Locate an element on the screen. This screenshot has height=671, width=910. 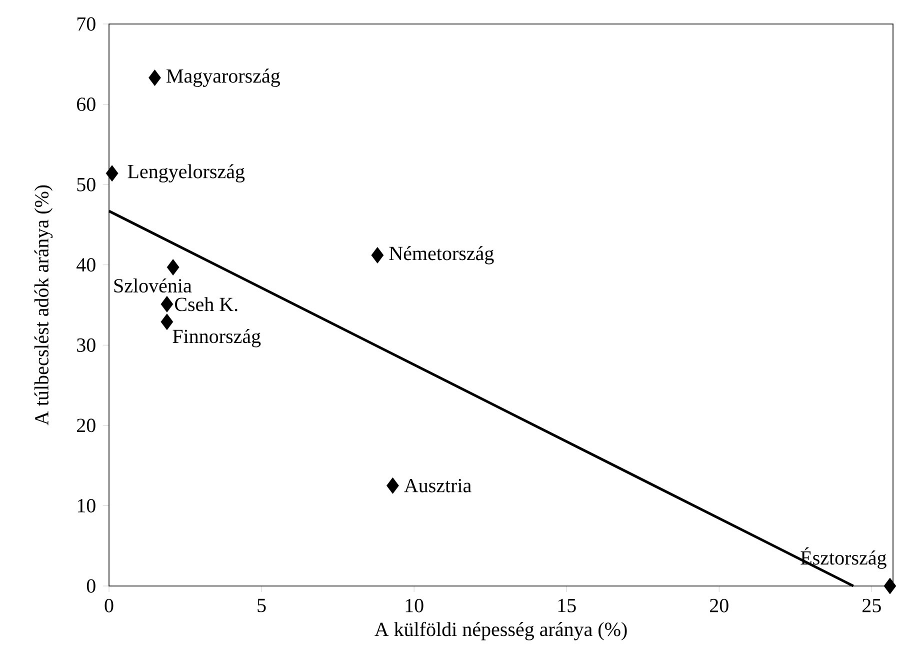
annotation: Magyarország is located at coordinates (223, 77).